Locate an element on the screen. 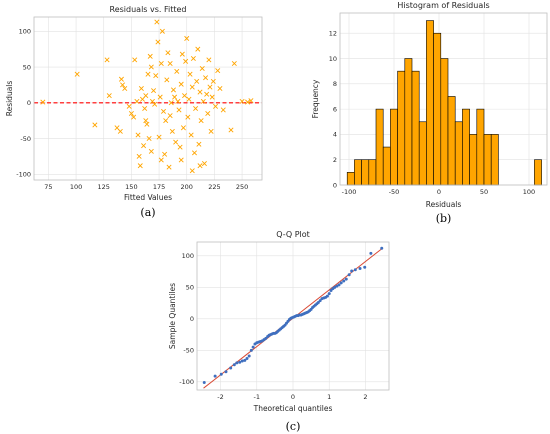 The width and height of the screenshot is (550, 434). x-tick-label: 100 is located at coordinates (76, 187).